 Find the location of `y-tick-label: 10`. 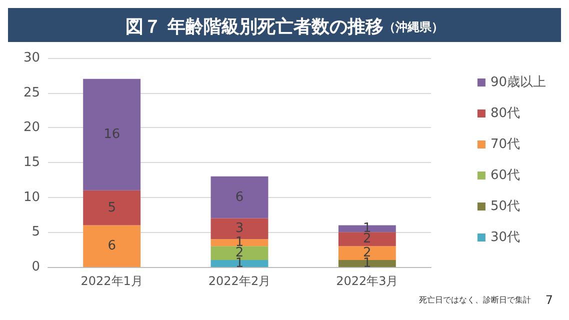

y-tick-label: 10 is located at coordinates (31, 197).